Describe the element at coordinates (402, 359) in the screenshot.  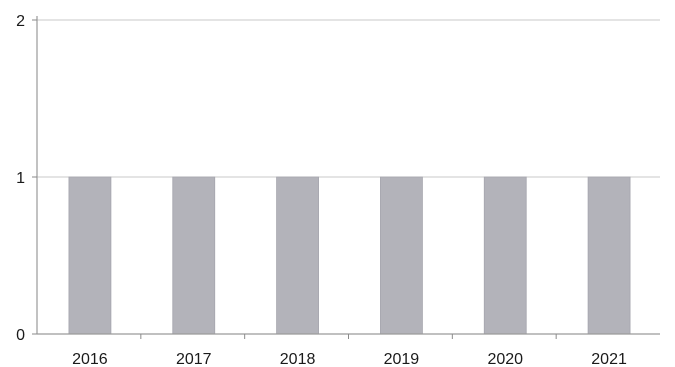
I see `x-tick-label-2019: 2019` at that location.